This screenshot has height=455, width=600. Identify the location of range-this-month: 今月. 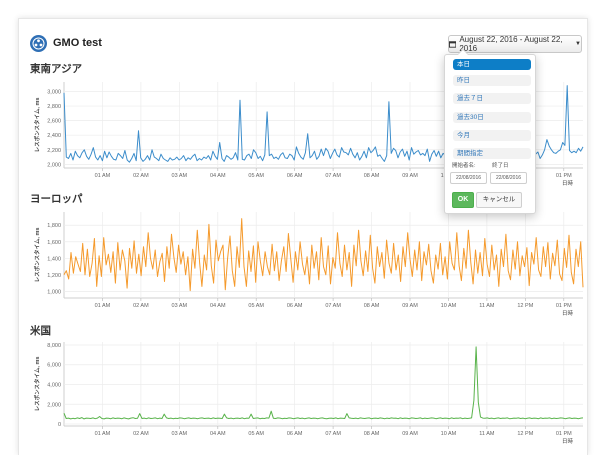
(492, 135).